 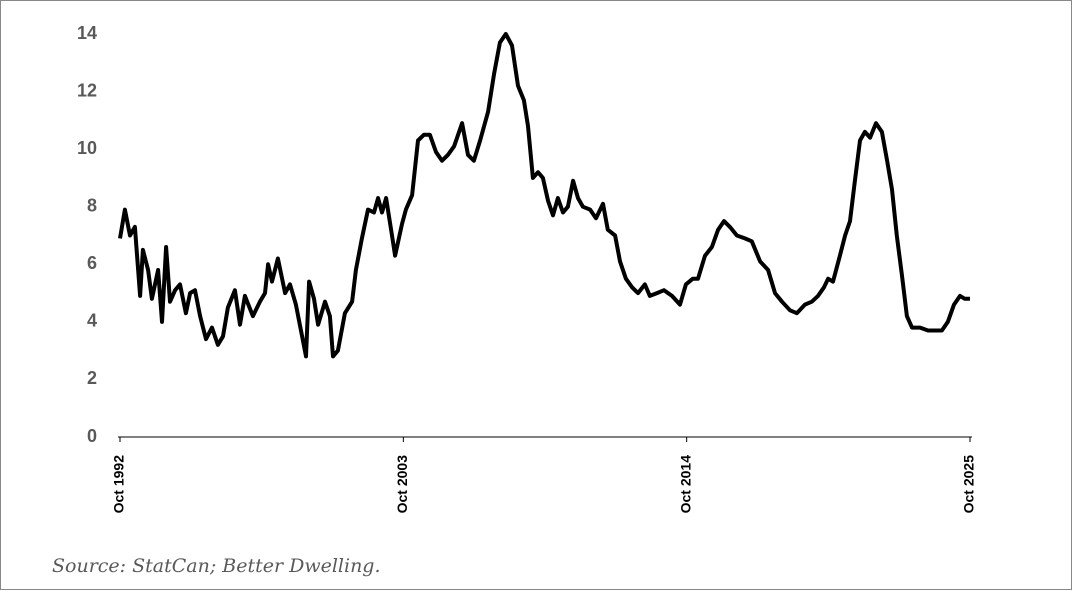 What do you see at coordinates (92, 263) in the screenshot?
I see `y-tick-label: 6` at bounding box center [92, 263].